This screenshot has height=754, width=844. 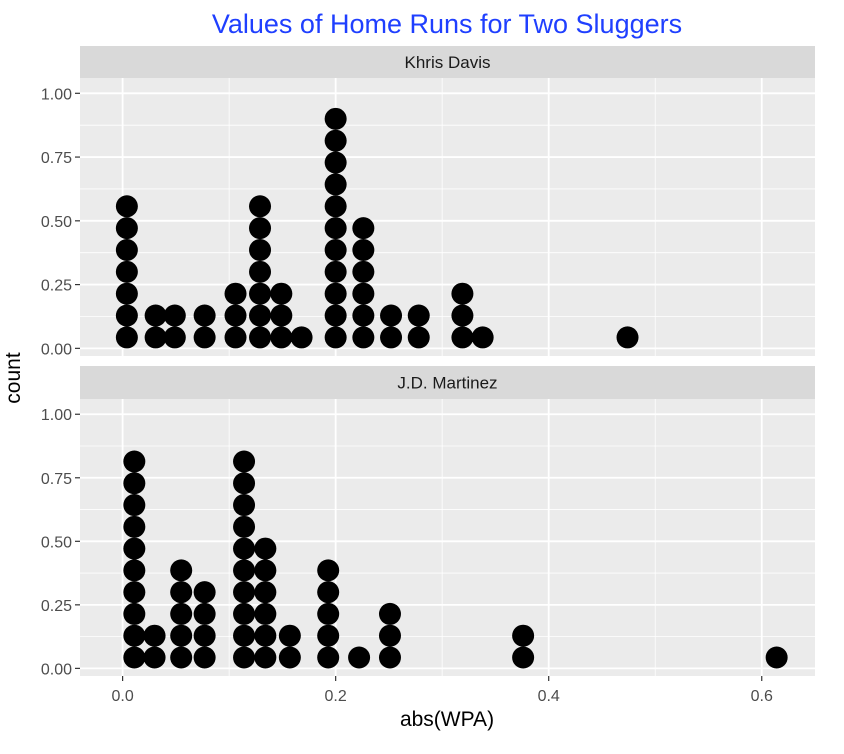 What do you see at coordinates (549, 696) in the screenshot?
I see `x-tick-label: 0.4` at bounding box center [549, 696].